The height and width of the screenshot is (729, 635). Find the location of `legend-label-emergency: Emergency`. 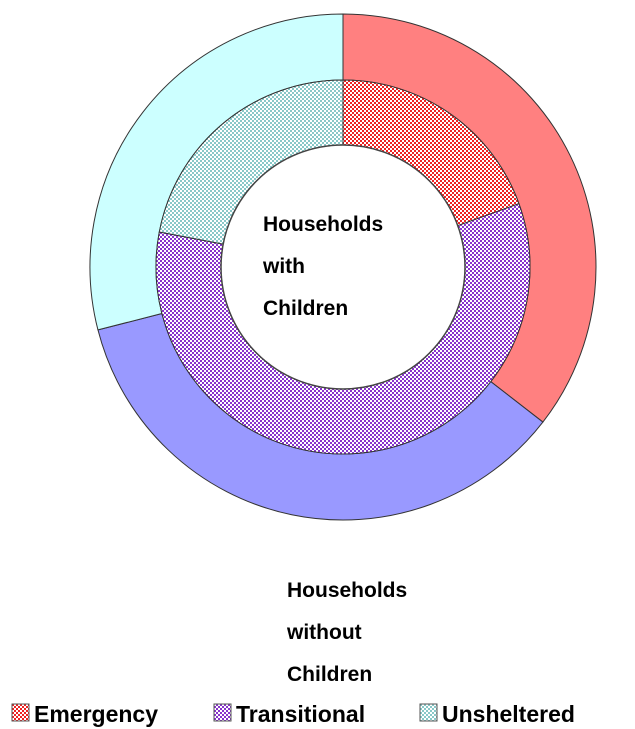

legend-label-emergency: Emergency is located at coordinates (96, 714).